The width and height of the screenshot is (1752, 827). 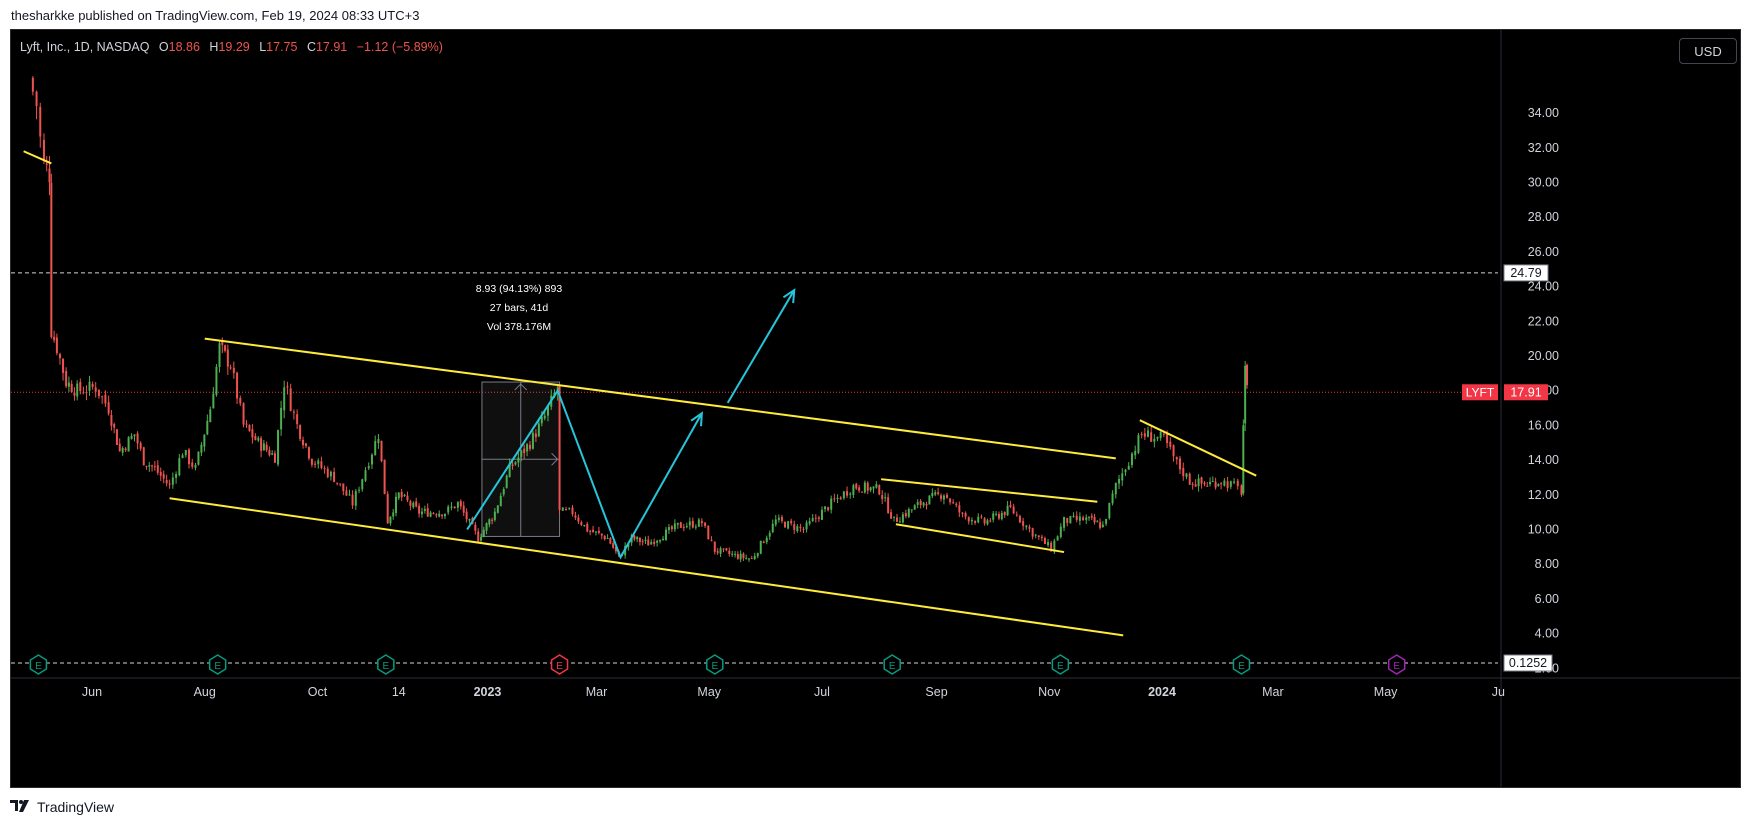 I want to click on tradingview-logo-icon, so click(x=19, y=806).